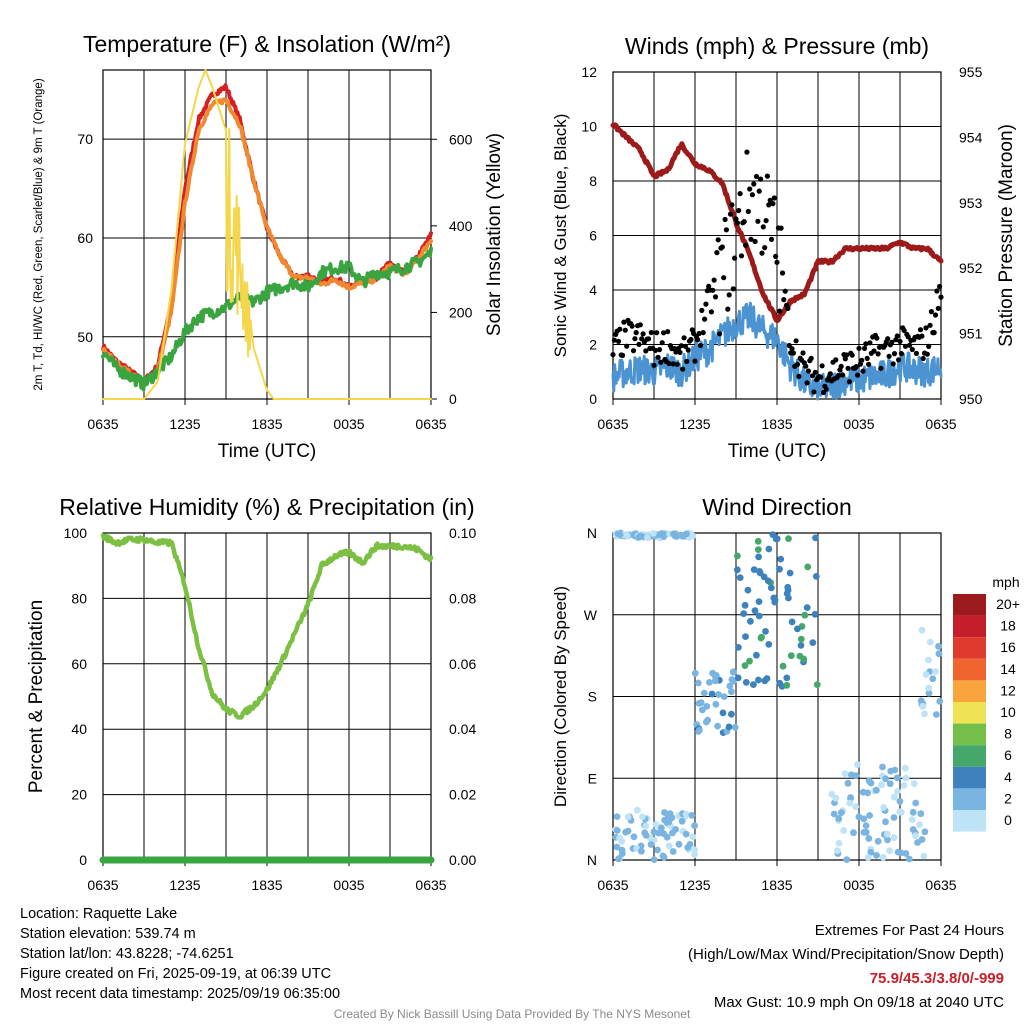 This screenshot has width=1024, height=1024. What do you see at coordinates (430, 424) in the screenshot?
I see `x-tick-label: 0635` at bounding box center [430, 424].